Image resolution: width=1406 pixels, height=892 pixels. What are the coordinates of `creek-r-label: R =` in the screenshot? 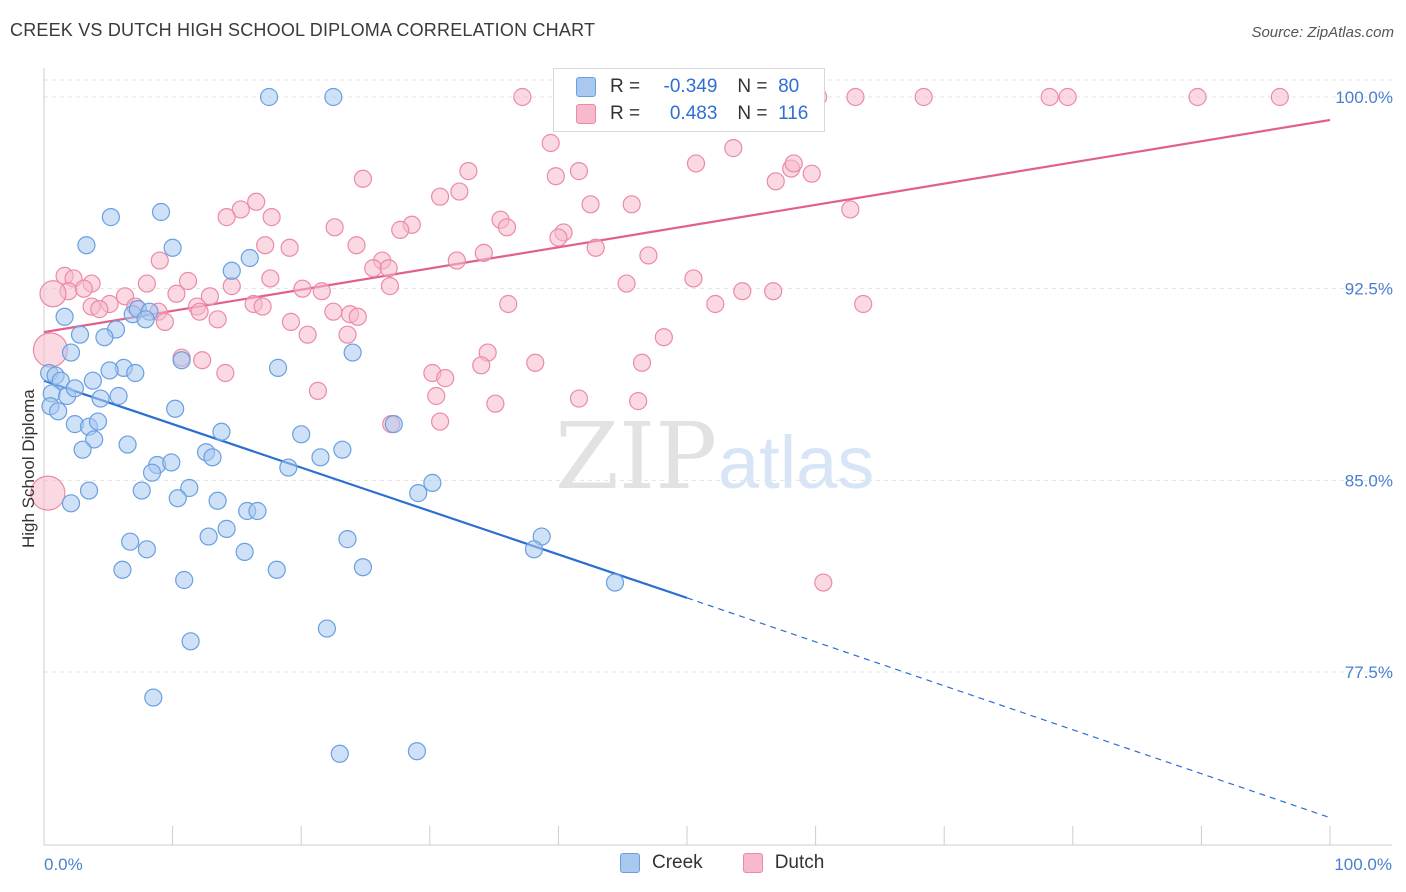 It's located at (625, 86).